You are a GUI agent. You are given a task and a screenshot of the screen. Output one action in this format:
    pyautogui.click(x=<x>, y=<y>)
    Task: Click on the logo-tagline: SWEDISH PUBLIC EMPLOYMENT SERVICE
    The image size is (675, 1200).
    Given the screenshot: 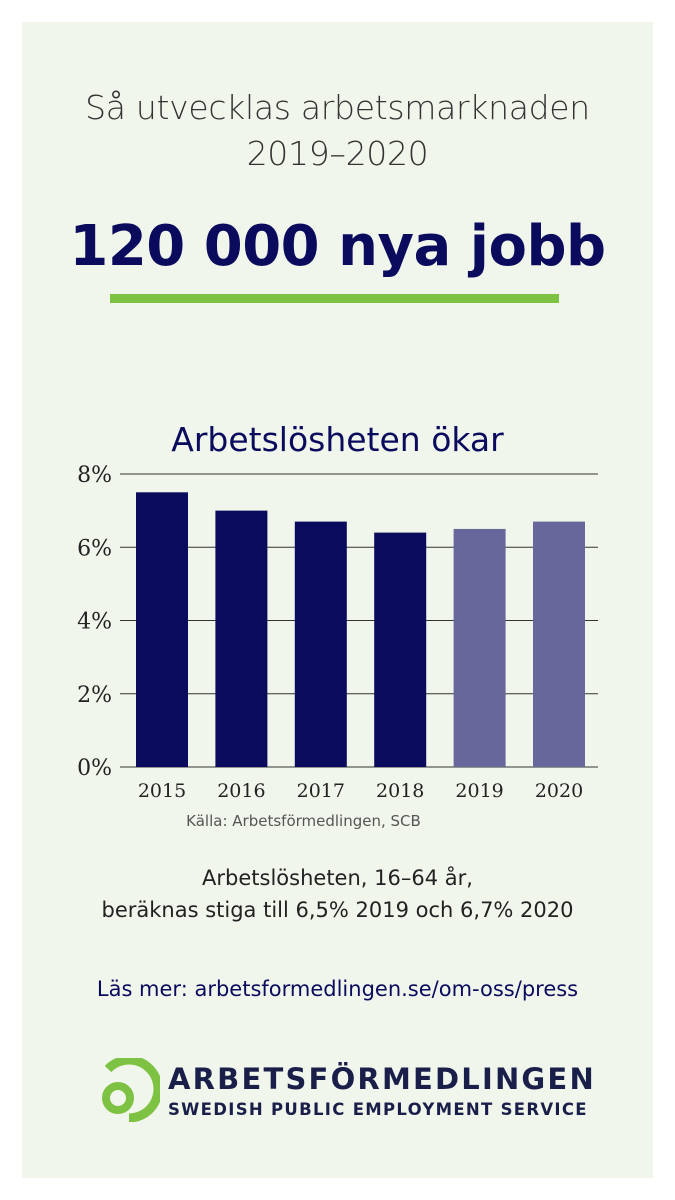 What is the action you would take?
    pyautogui.click(x=378, y=1109)
    